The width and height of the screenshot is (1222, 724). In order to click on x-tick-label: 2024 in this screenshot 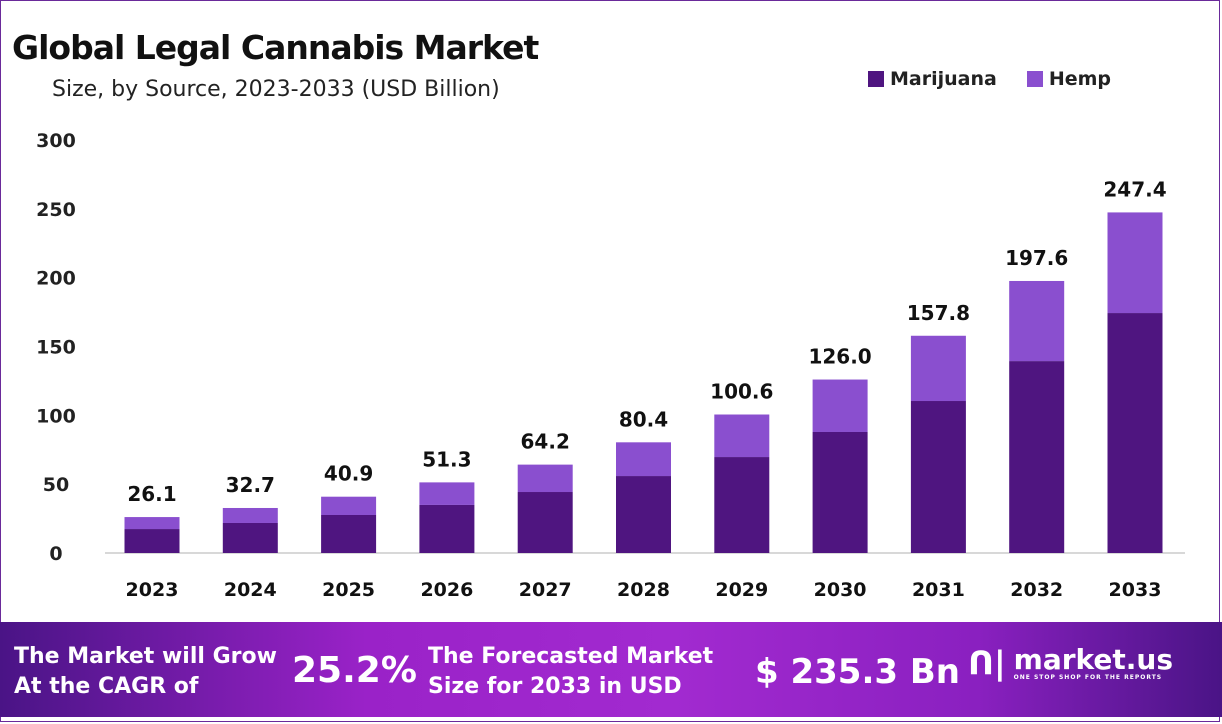, I will do `click(250, 590)`.